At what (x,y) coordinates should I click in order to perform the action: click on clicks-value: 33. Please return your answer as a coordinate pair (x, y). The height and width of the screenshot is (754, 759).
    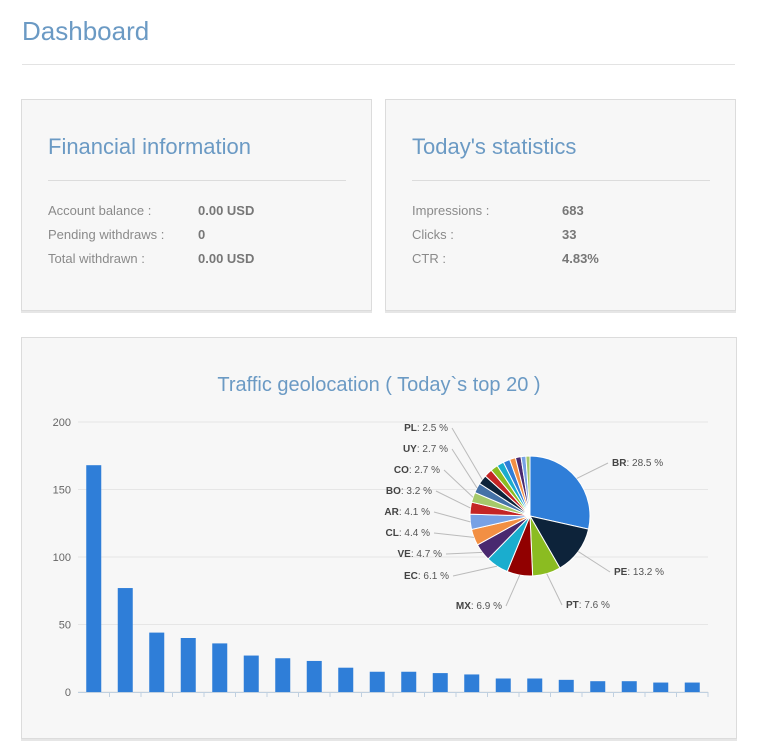
    Looking at the image, I should click on (569, 234).